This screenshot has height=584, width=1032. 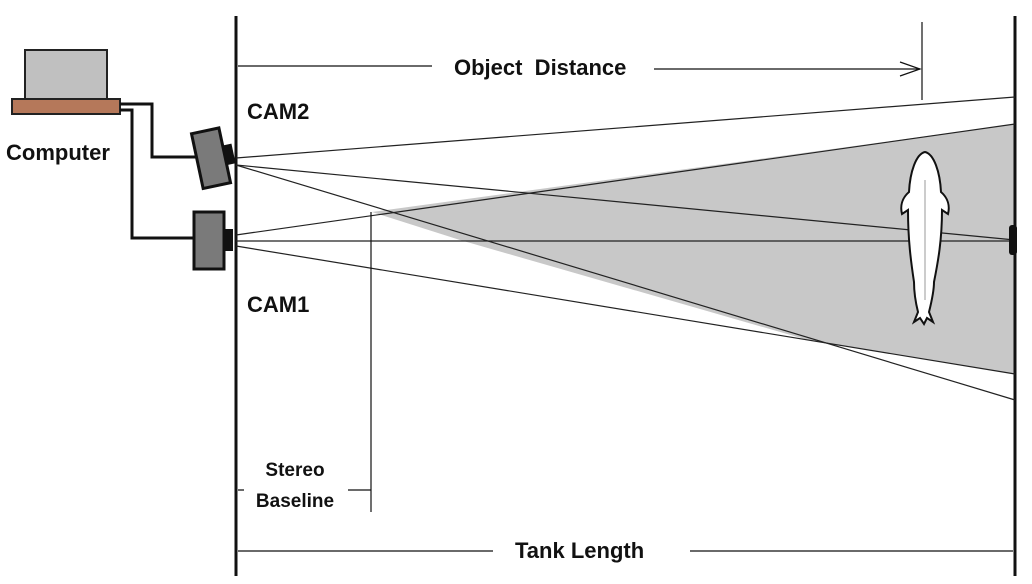 I want to click on tank-length-label: Tank Length, so click(x=579, y=550).